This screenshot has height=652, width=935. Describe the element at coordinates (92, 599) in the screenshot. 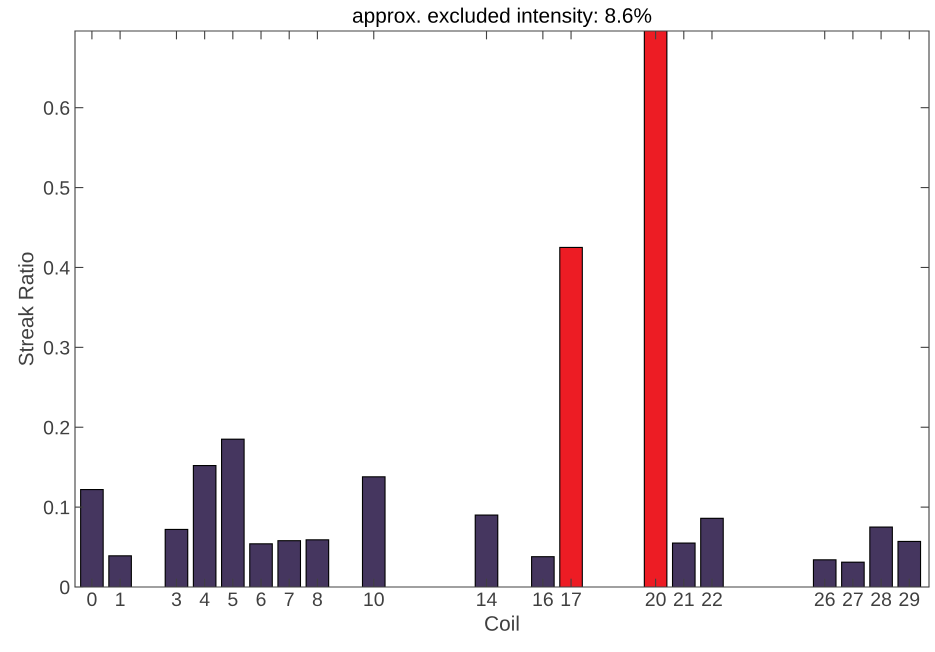

I see `x-tick-label: 0` at that location.